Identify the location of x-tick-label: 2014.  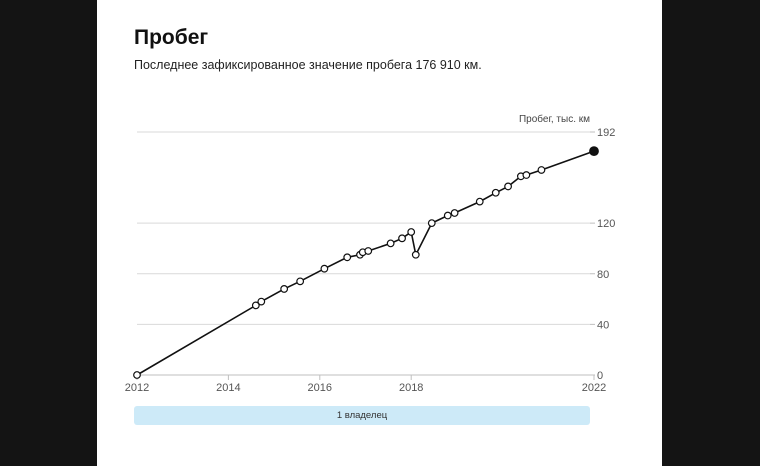
(228, 388).